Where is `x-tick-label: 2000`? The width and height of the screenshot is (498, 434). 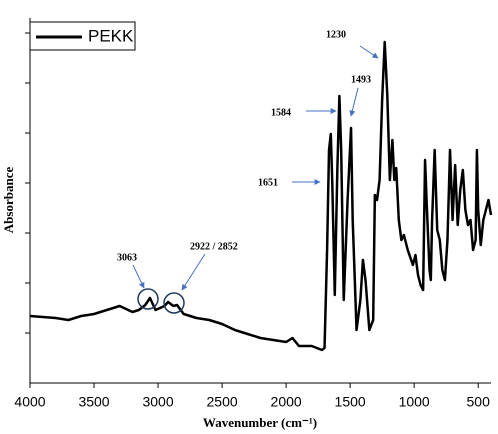 x-tick-label: 2000 is located at coordinates (286, 402).